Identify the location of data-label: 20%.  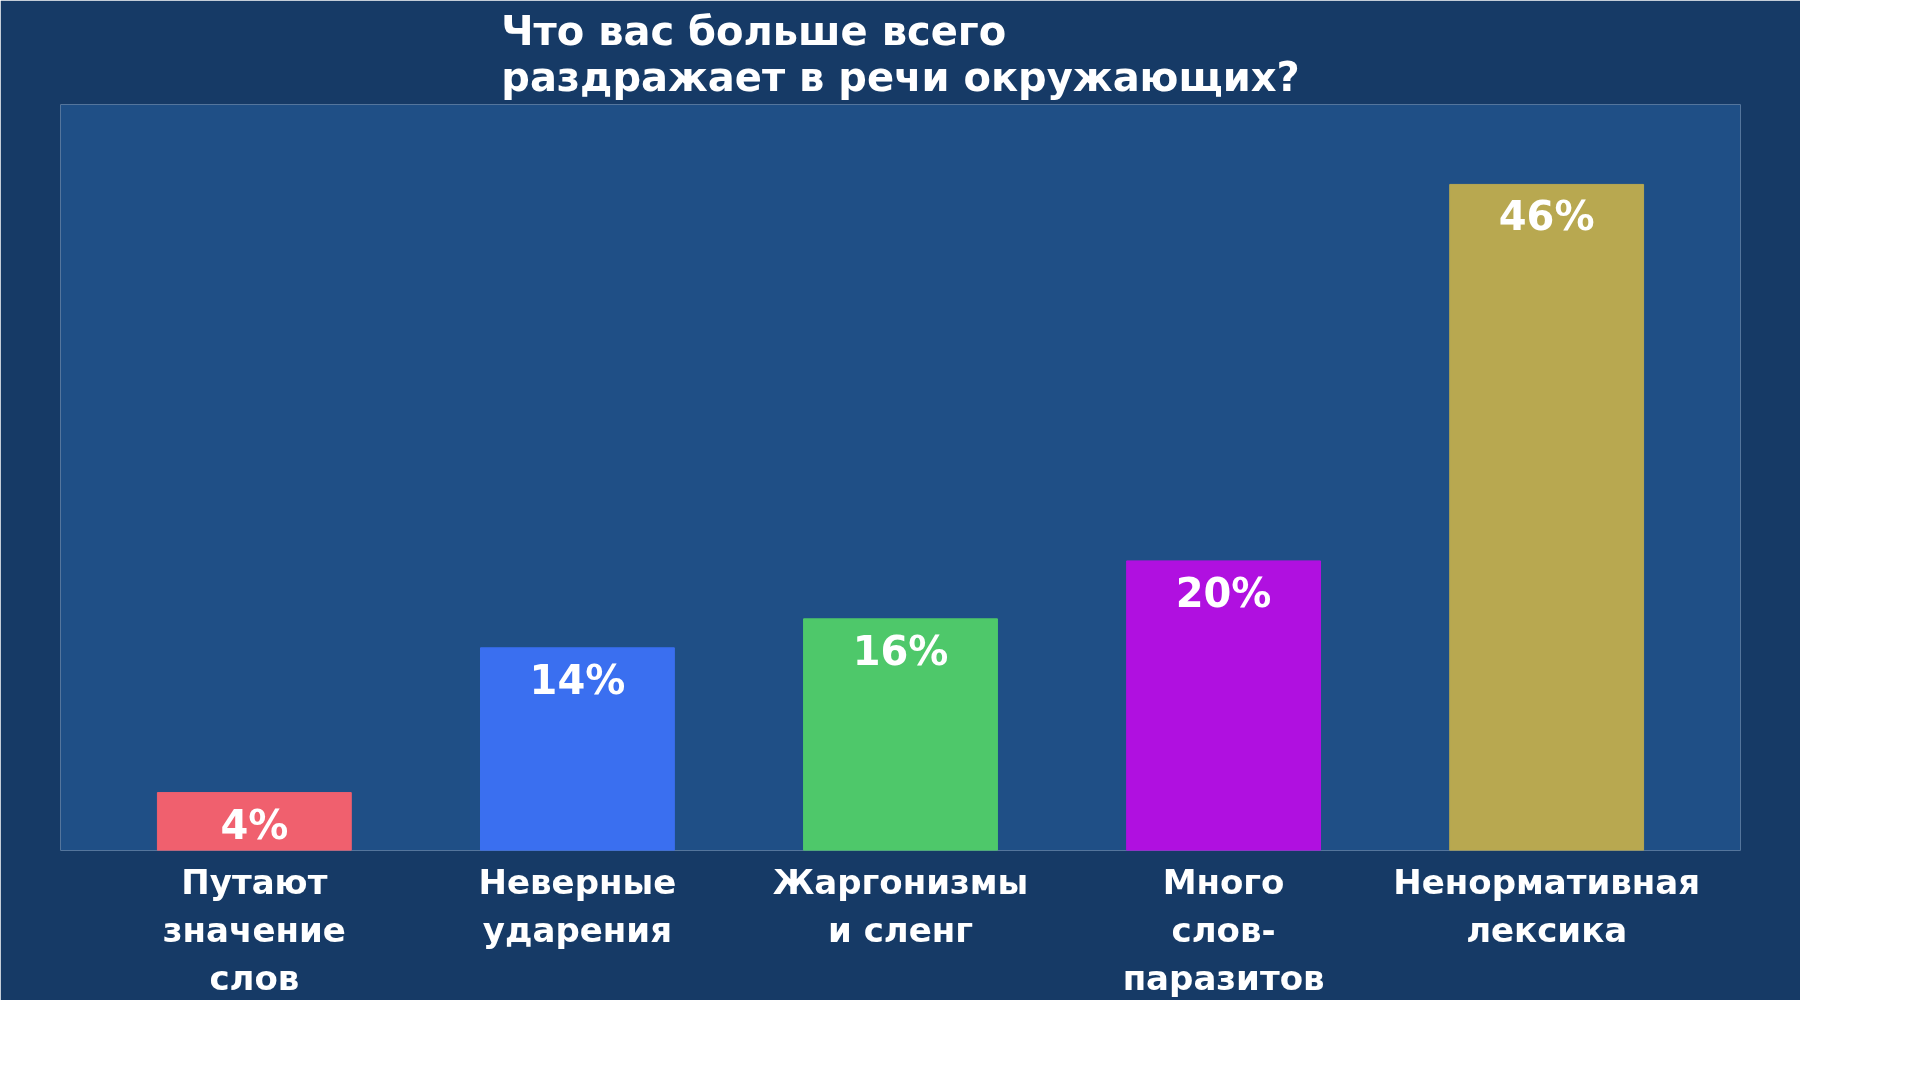
(1223, 592).